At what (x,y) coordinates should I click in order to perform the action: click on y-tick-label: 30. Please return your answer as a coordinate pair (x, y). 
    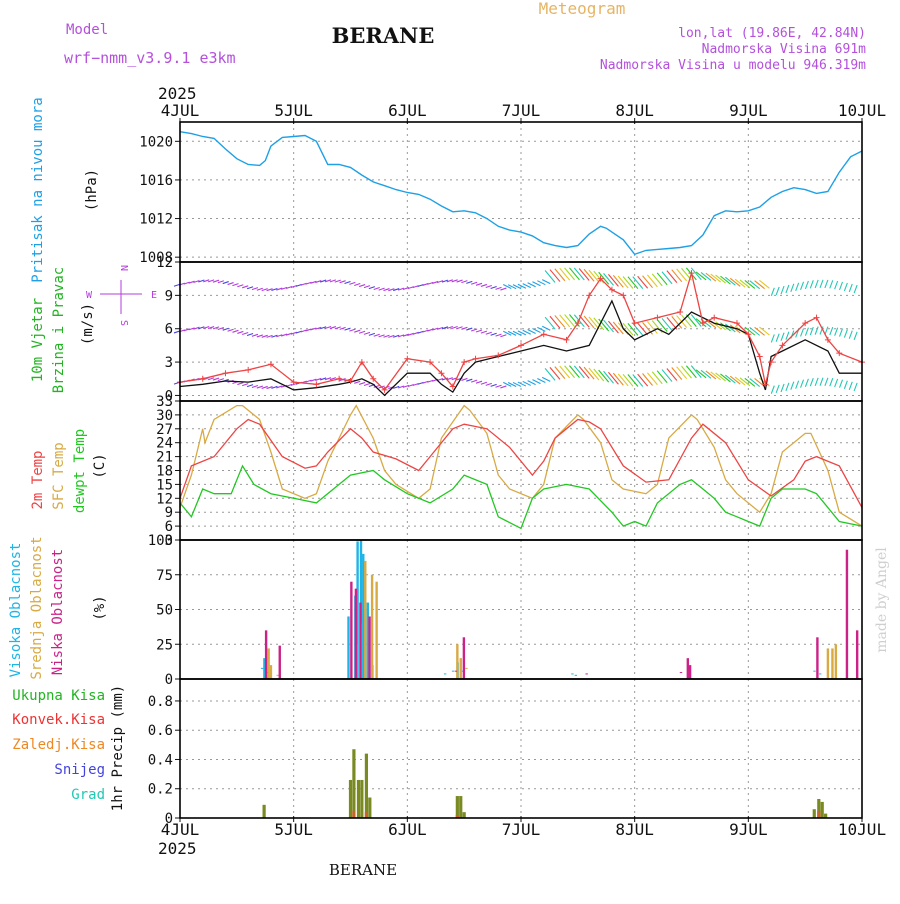
    Looking at the image, I should click on (164, 416).